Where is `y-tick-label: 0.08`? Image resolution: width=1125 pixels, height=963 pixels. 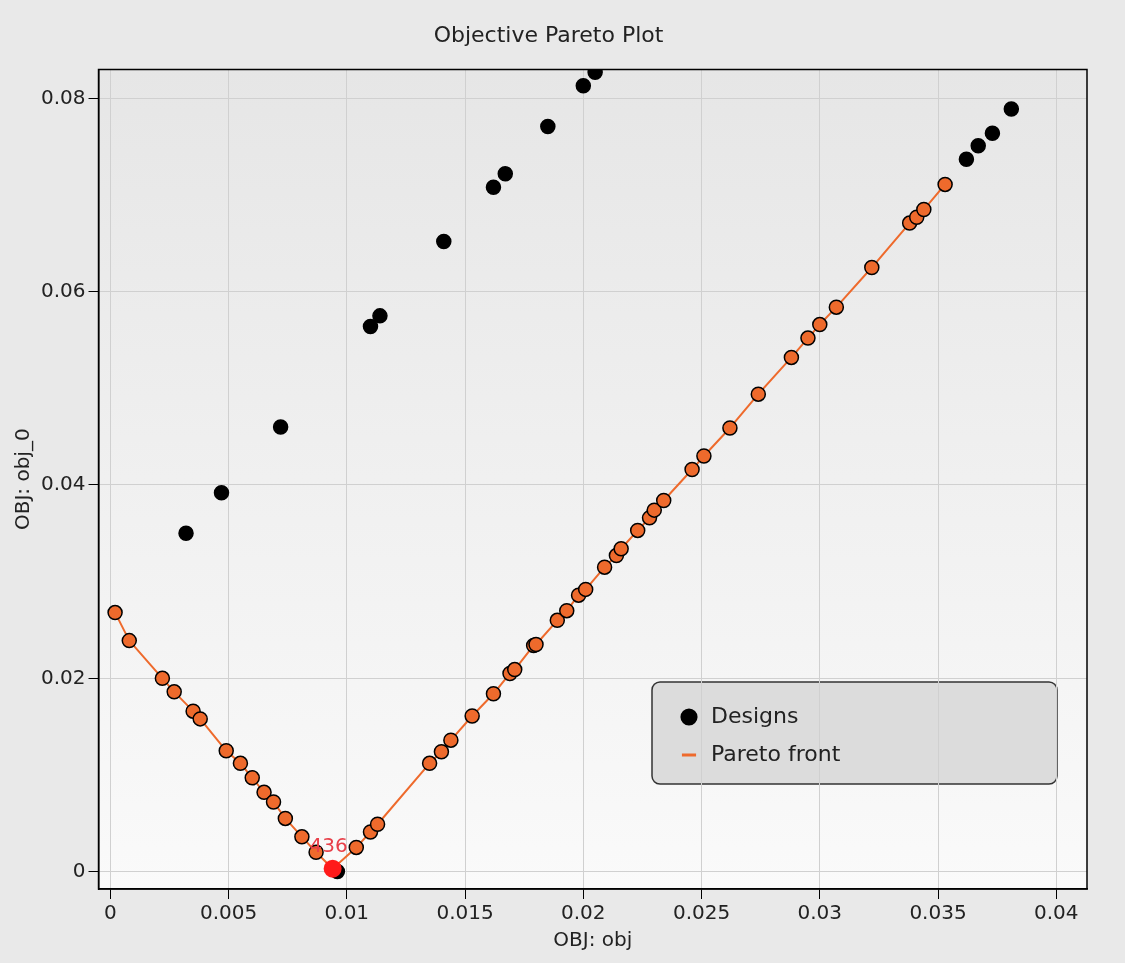
y-tick-label: 0.08 is located at coordinates (63, 96).